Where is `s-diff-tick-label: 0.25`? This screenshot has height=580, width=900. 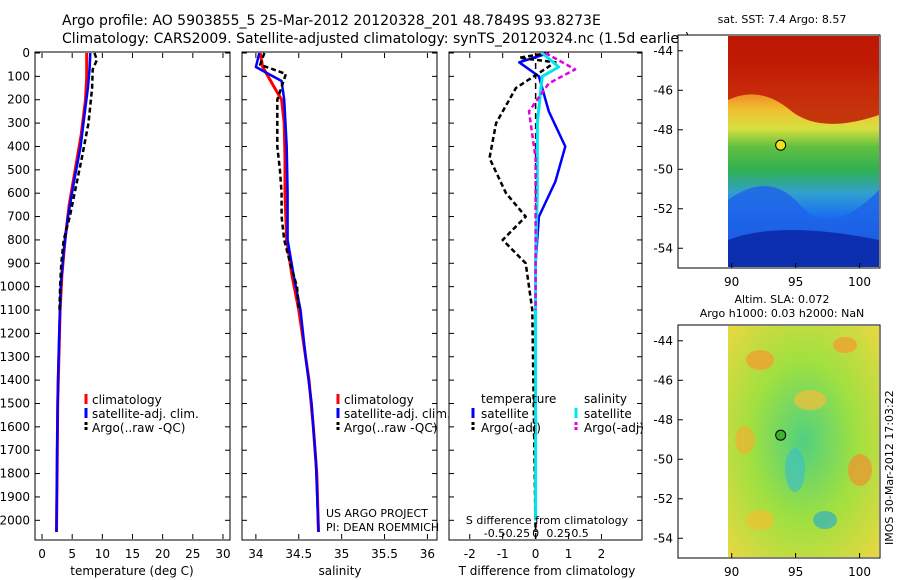
s-diff-tick-label: 0.25 is located at coordinates (558, 533).